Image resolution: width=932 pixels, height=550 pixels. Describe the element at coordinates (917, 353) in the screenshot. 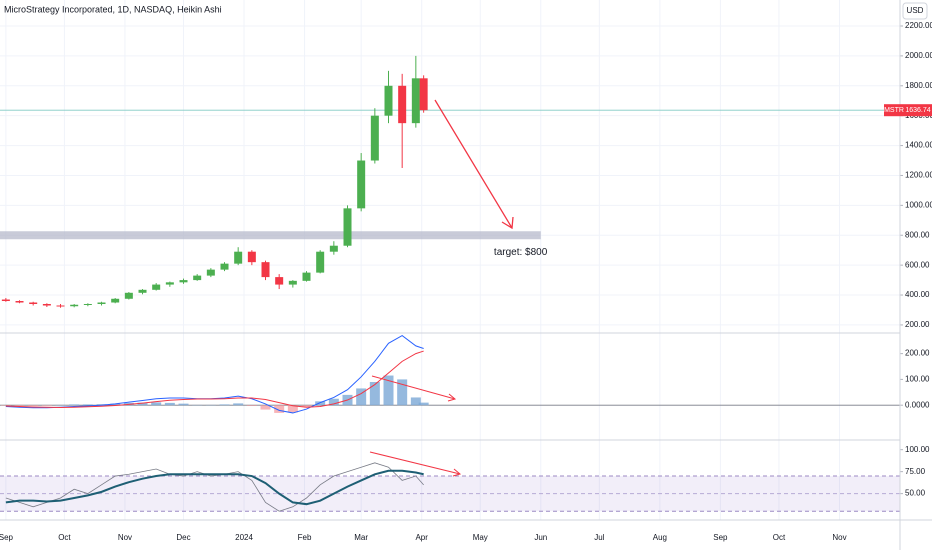

I see `y-tick-label: 200.00` at that location.